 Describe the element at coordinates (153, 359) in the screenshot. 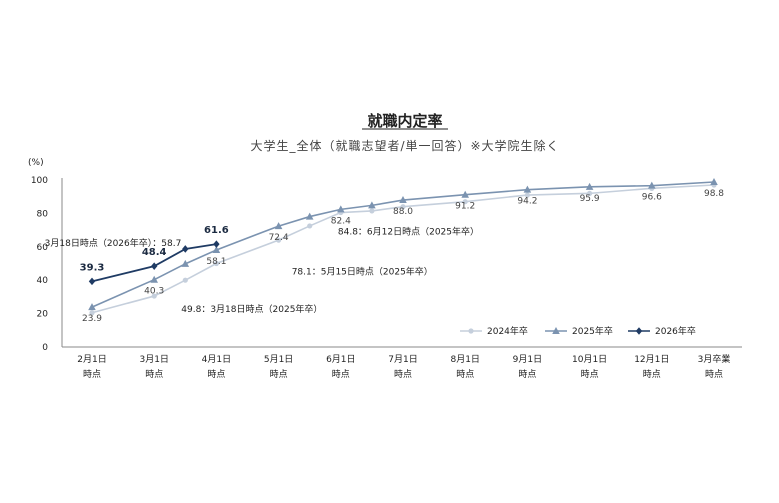

I see `x-tick-label-line: 3月1日` at that location.